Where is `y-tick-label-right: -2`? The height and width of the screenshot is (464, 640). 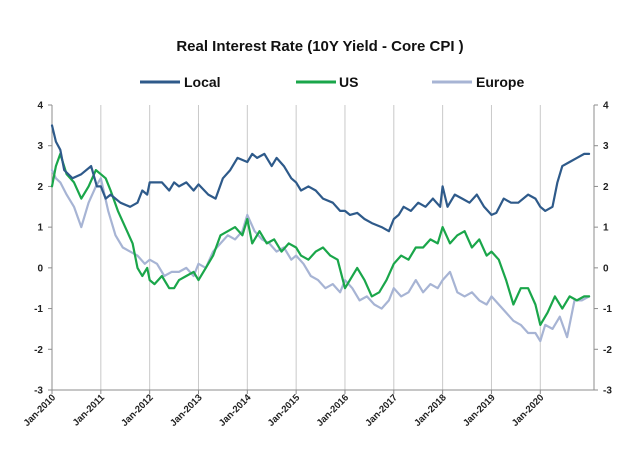 y-tick-label-right: -2 is located at coordinates (607, 350).